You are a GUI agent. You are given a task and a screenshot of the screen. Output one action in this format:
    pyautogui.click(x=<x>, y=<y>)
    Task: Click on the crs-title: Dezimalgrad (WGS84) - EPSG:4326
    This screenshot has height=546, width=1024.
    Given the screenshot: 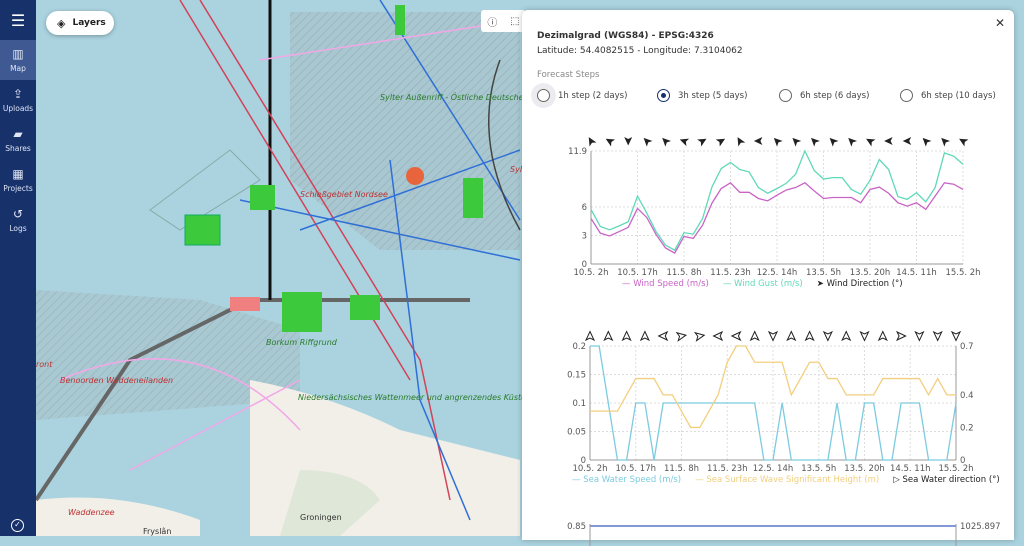 What is the action you would take?
    pyautogui.click(x=625, y=36)
    